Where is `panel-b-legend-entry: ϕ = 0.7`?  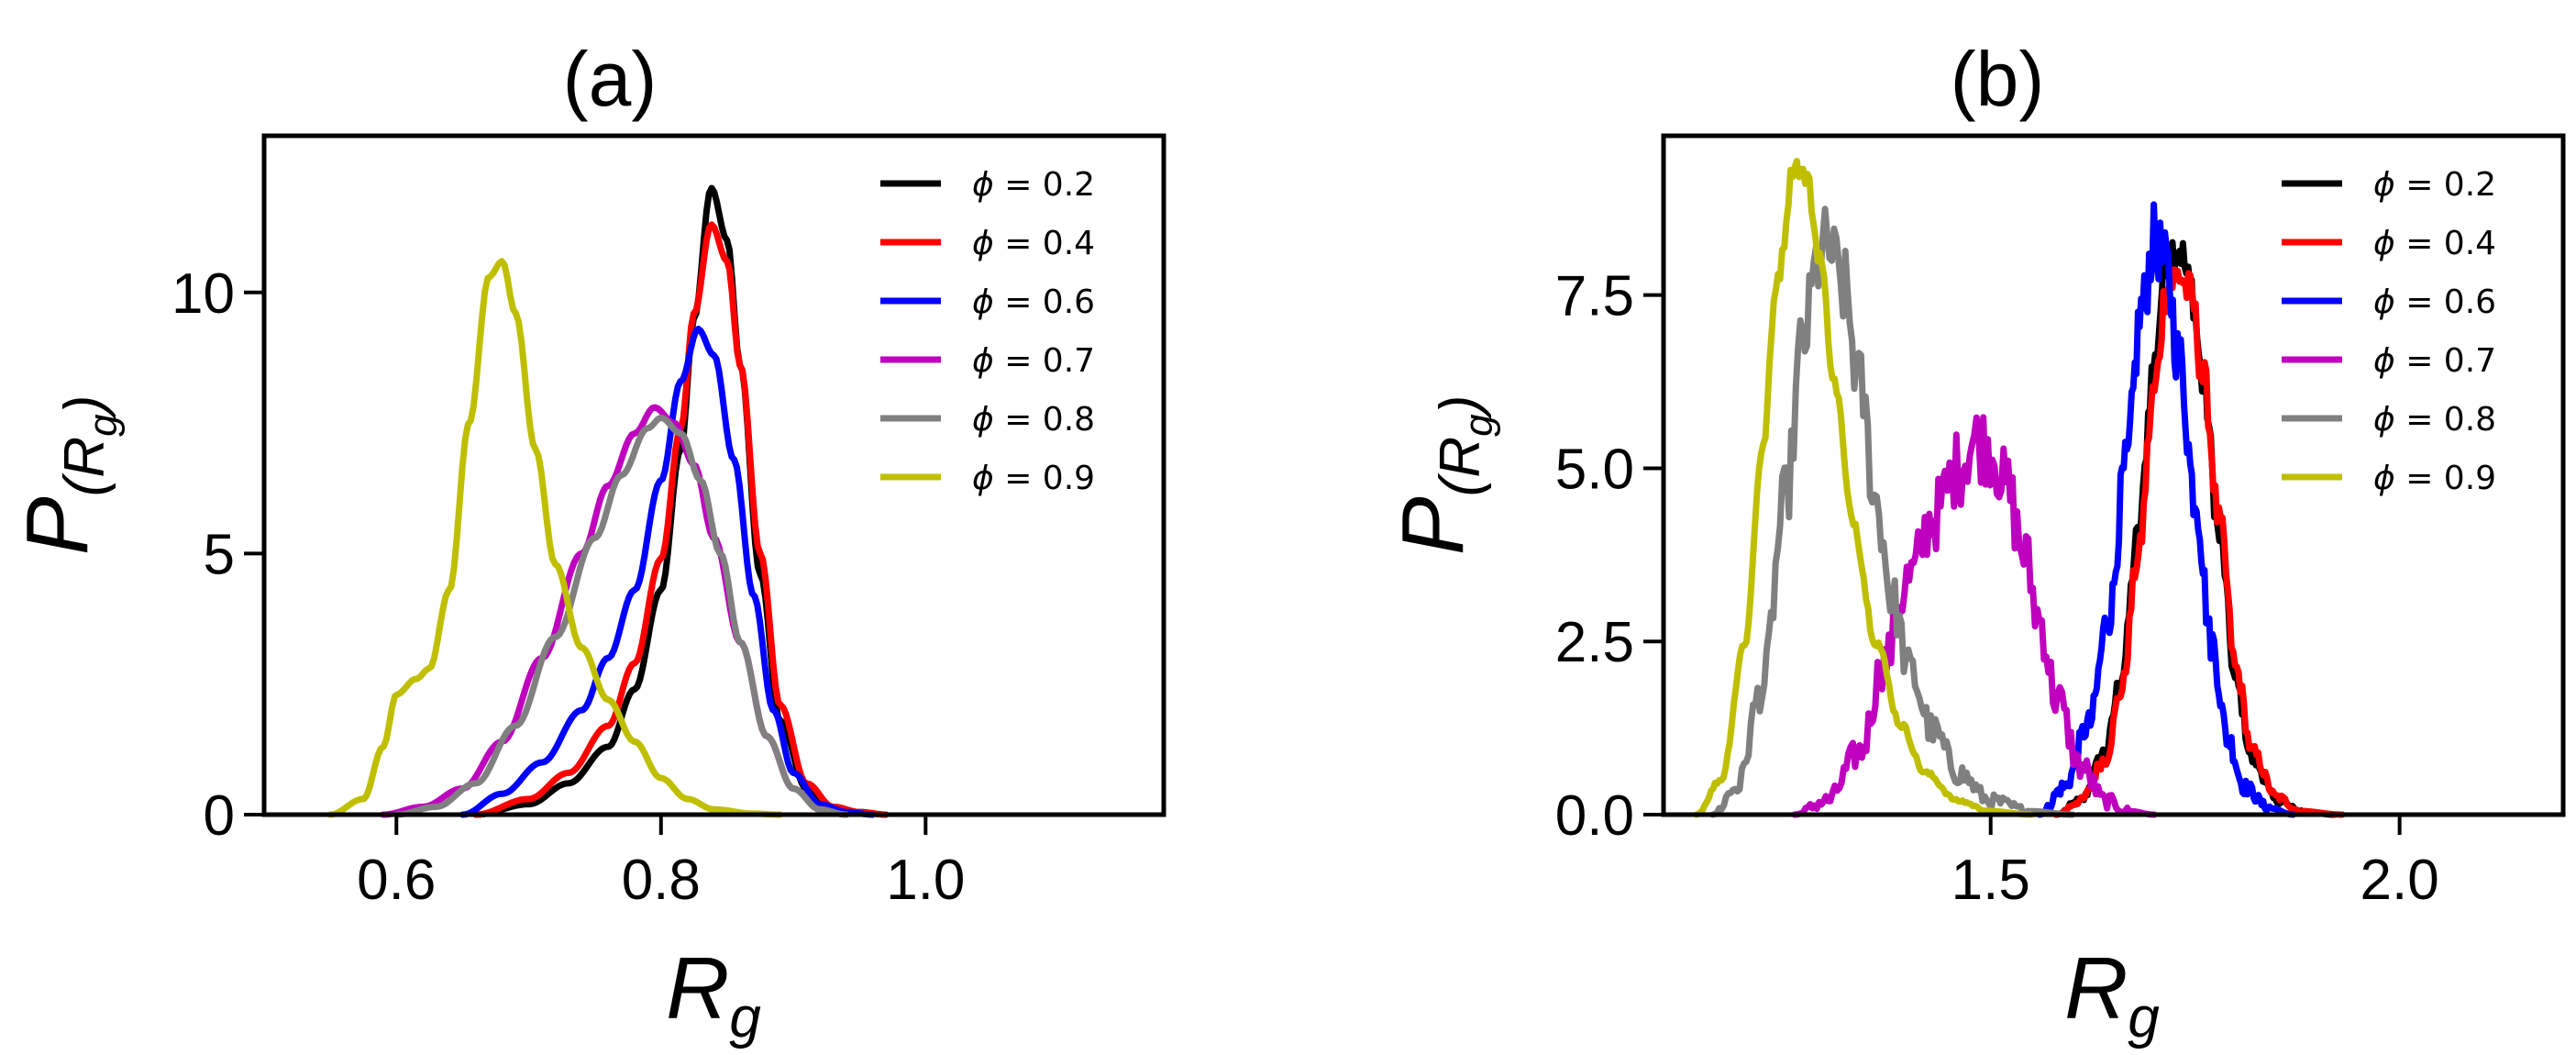 panel-b-legend-entry: ϕ = 0.7 is located at coordinates (2389, 361).